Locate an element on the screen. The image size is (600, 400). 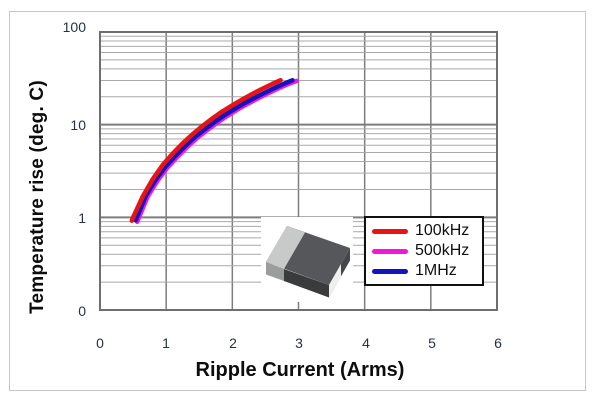
x-tick-1: 1 is located at coordinates (166, 343).